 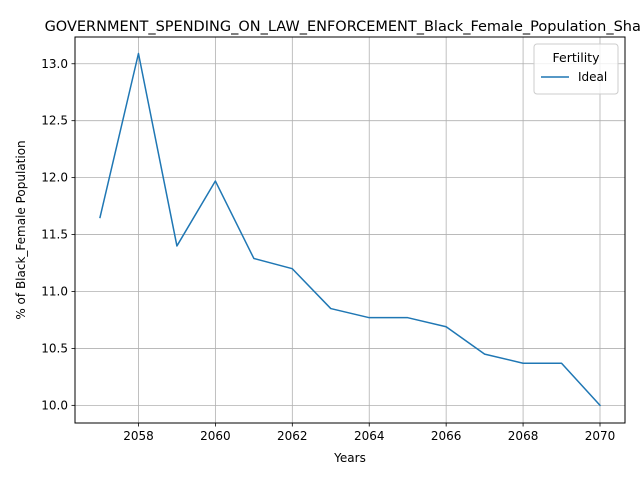 I want to click on x-tick-label: 2068, so click(x=523, y=436).